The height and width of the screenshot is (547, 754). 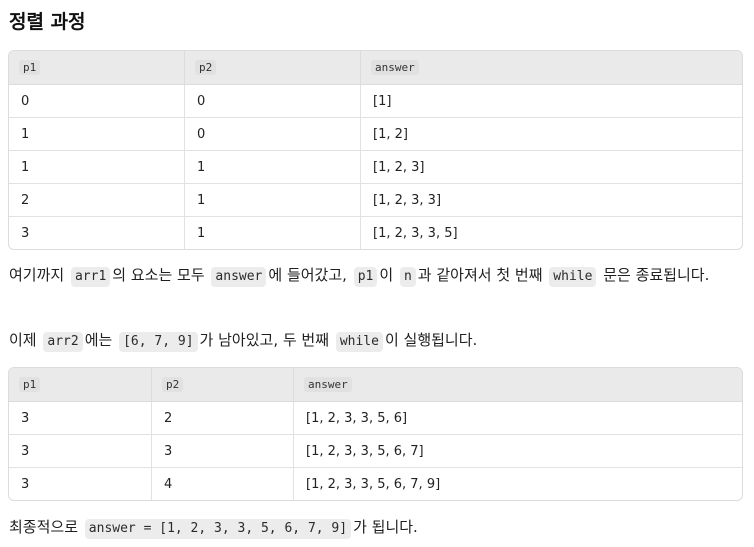 What do you see at coordinates (264, 340) in the screenshot?
I see `text: 가 남아있고, 두 번째` at bounding box center [264, 340].